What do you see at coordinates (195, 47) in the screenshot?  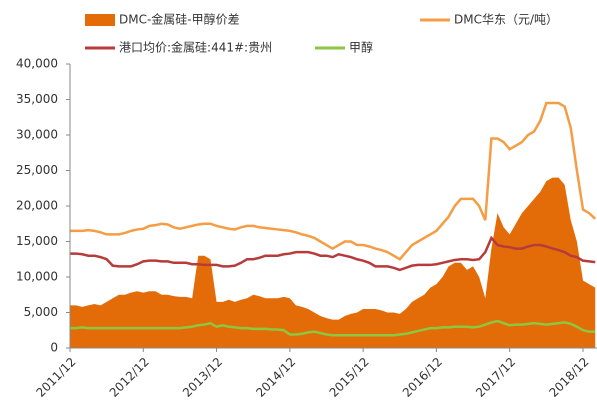 I see `legend-label: 港口均价:金属硅:441#:贵州` at bounding box center [195, 47].